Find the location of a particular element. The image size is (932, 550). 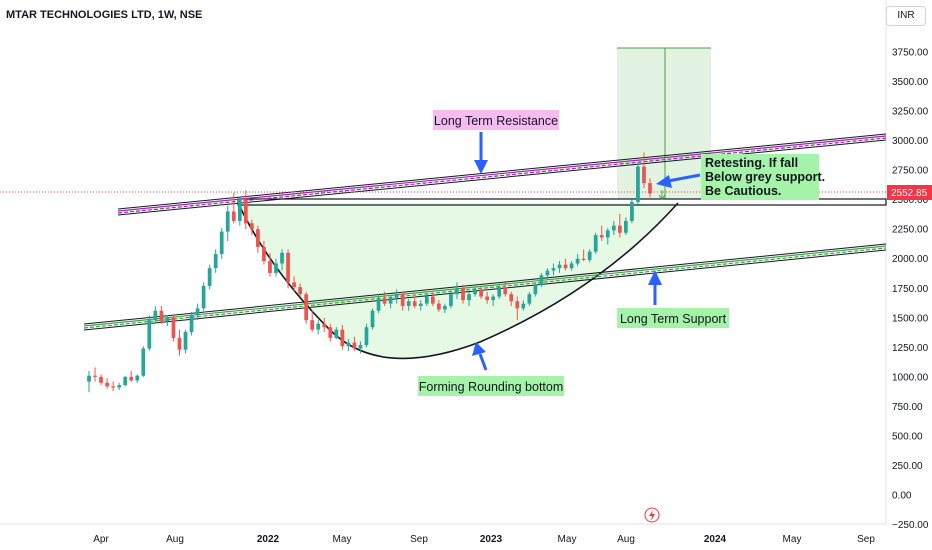

retesting-label-line2: Below grey support. is located at coordinates (765, 177).